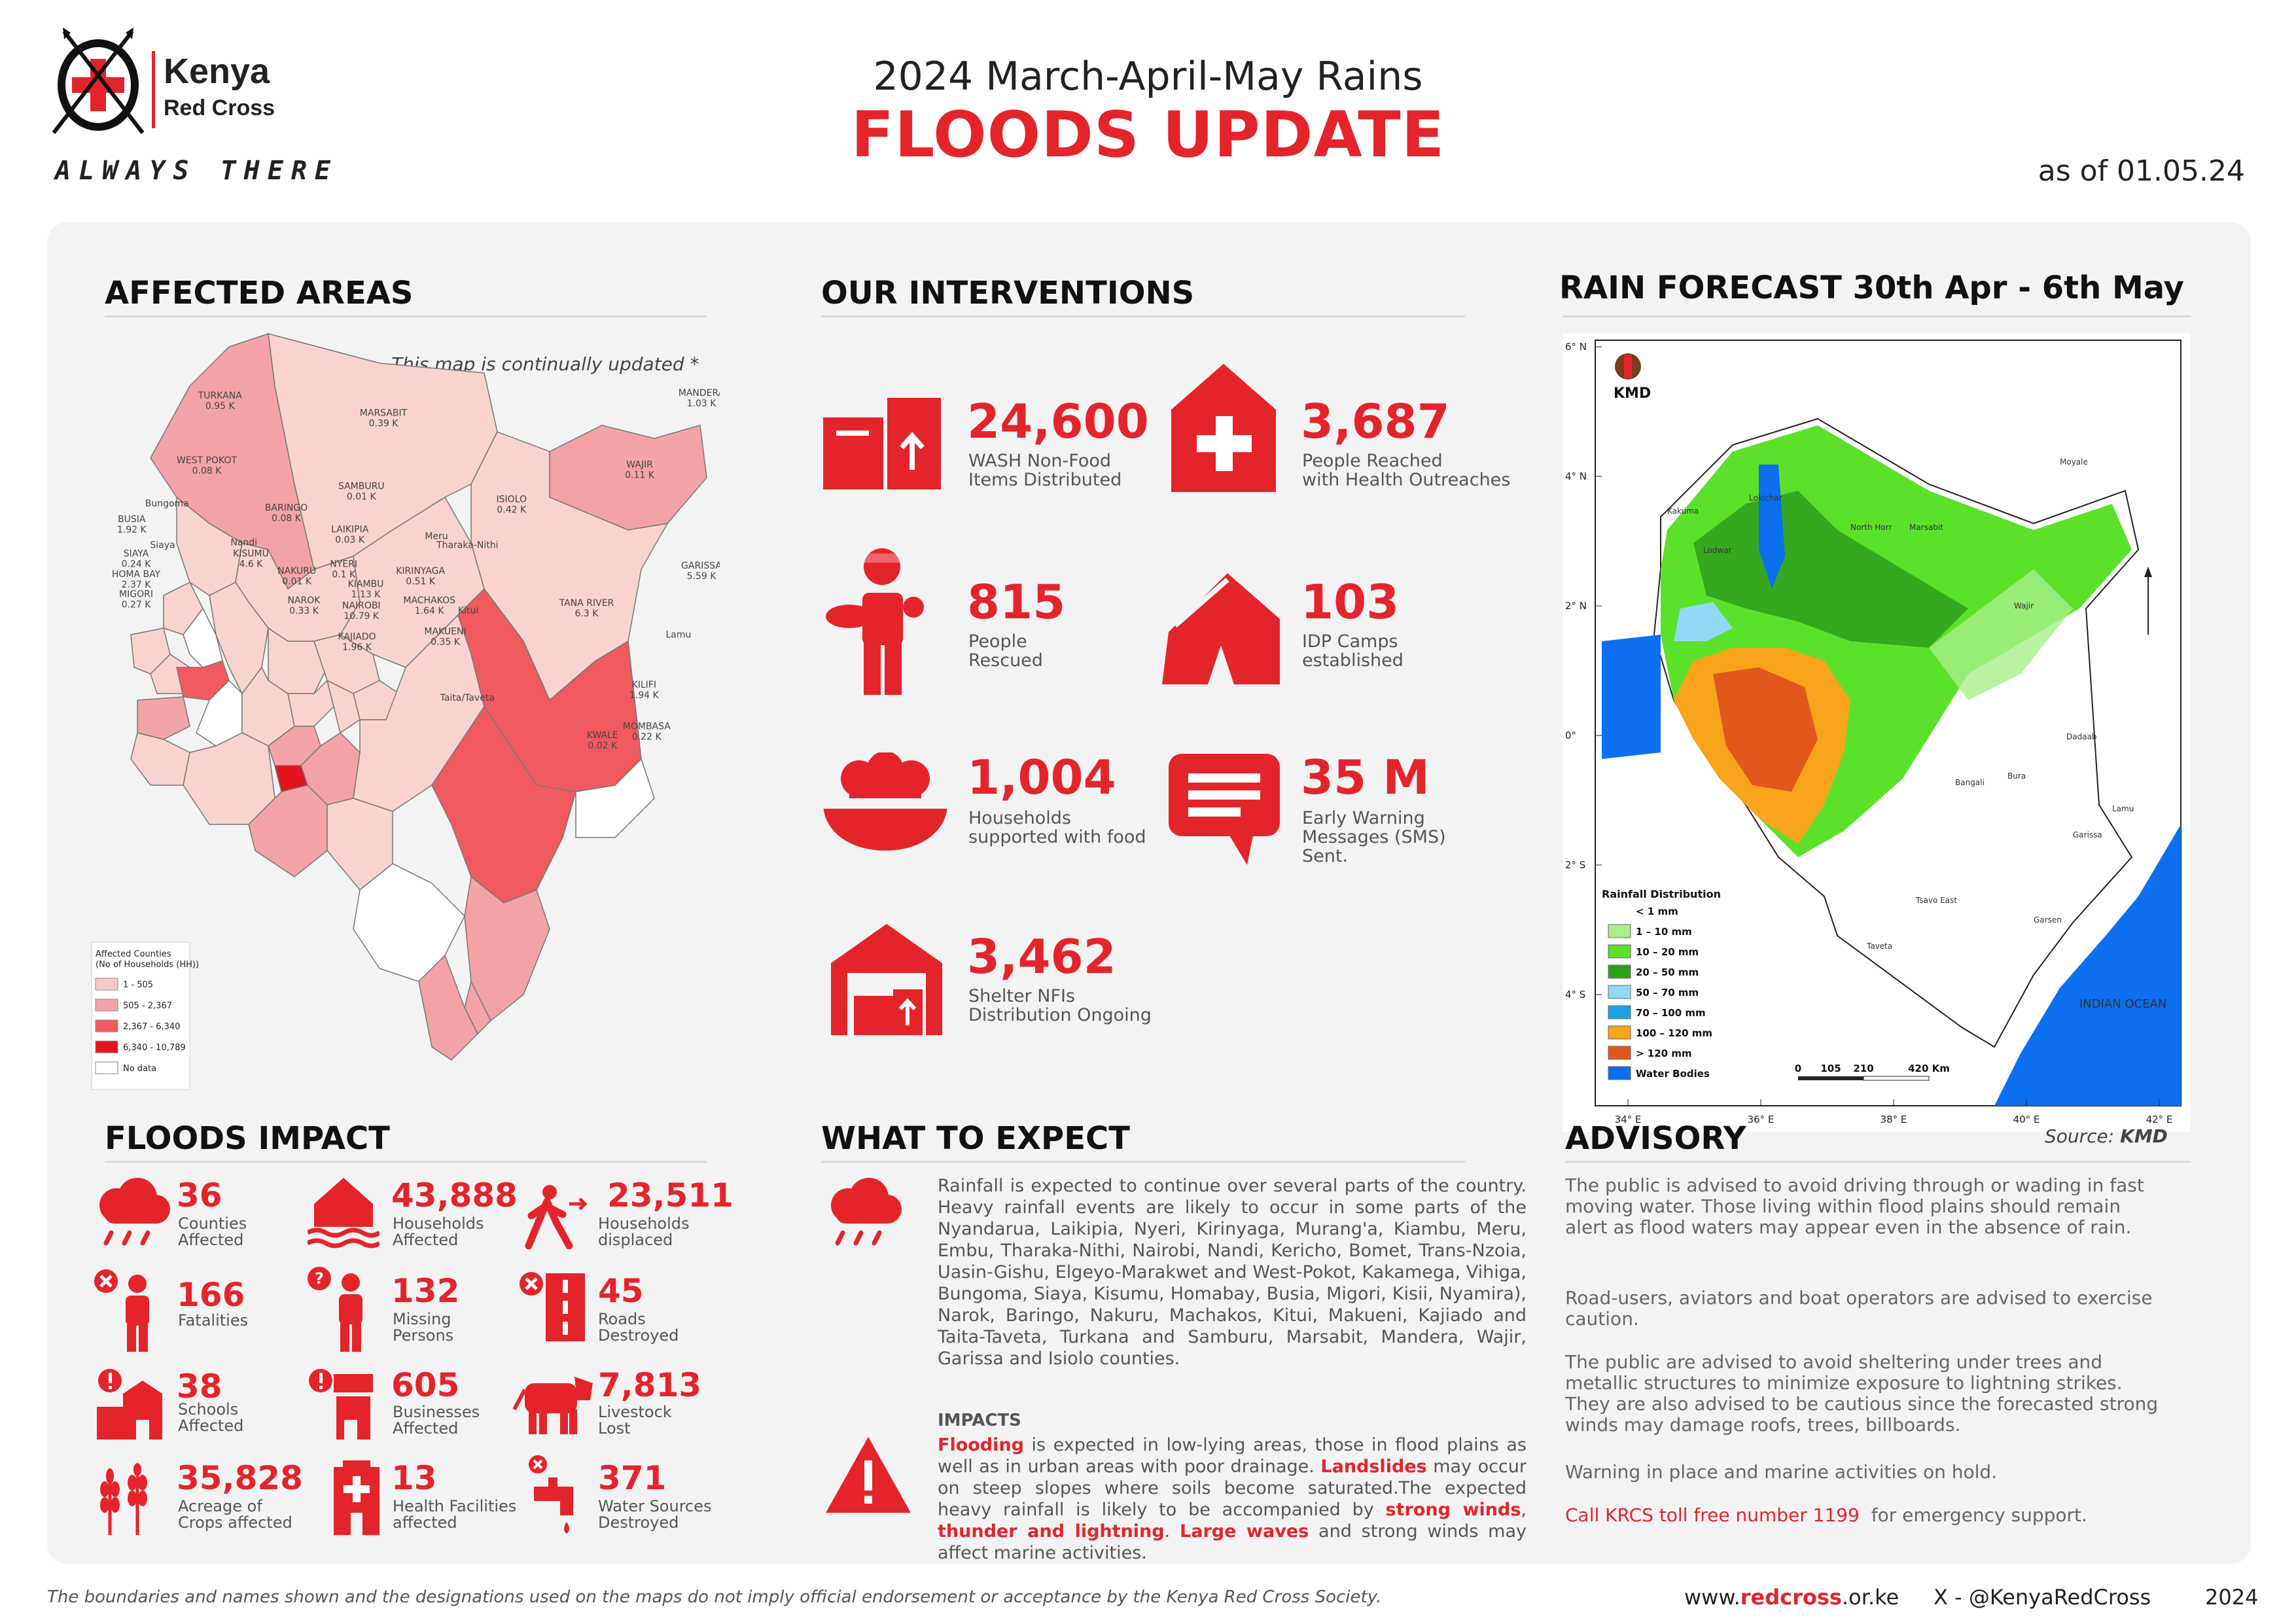 This screenshot has width=2296, height=1624. What do you see at coordinates (2016, 776) in the screenshot?
I see `forecast-place-label: Bura` at bounding box center [2016, 776].